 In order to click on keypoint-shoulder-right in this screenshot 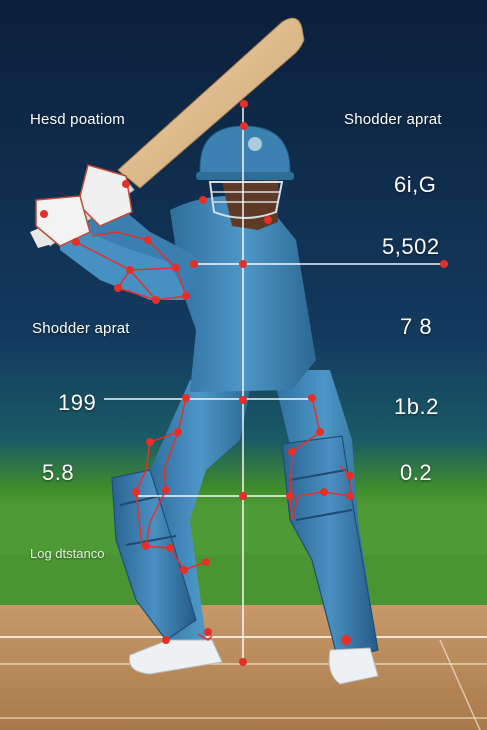, I will do `click(268, 220)`.